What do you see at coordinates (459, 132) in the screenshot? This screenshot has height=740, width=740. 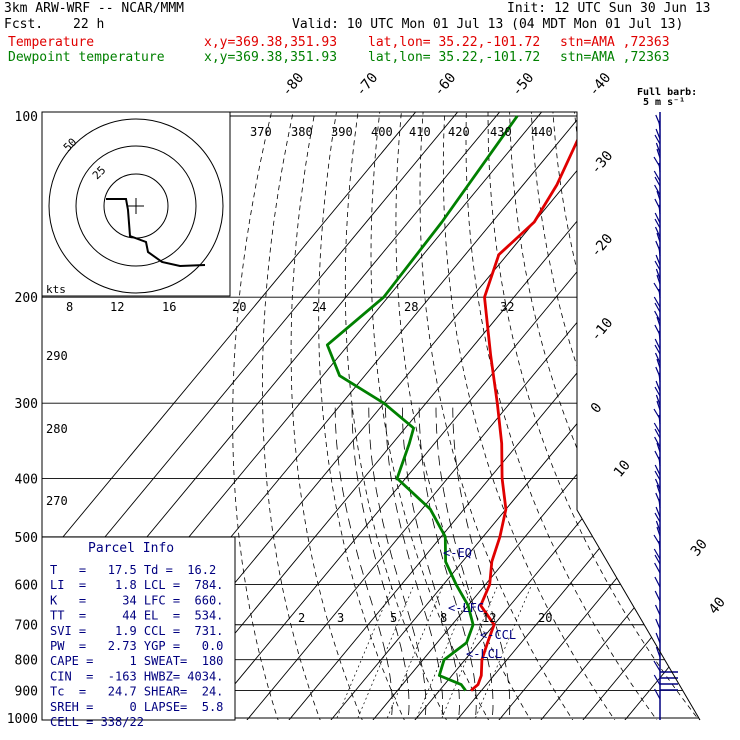 I see `theta-label: 420` at bounding box center [459, 132].